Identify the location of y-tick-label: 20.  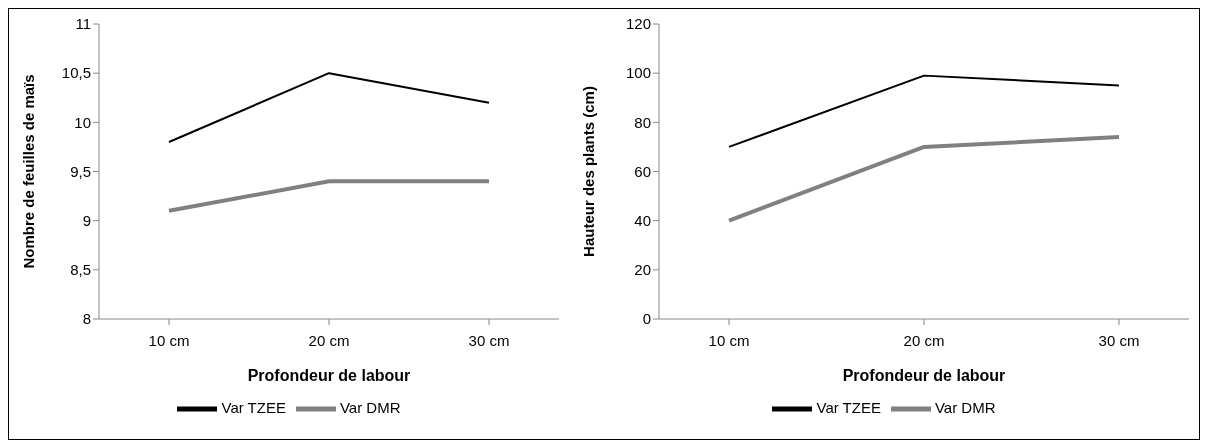
(642, 270).